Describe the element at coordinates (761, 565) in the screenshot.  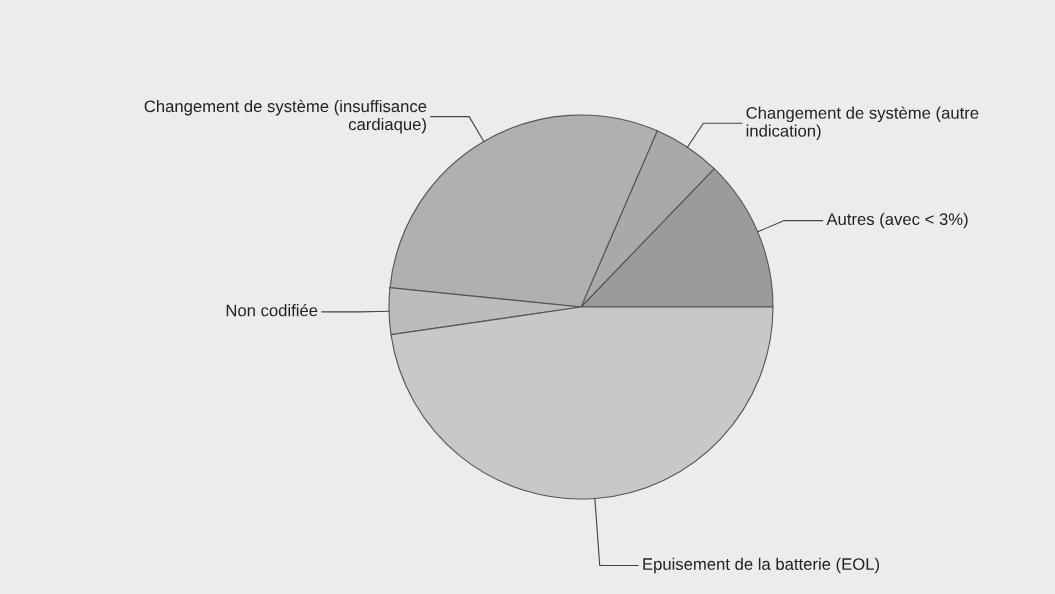
I see `slice-label: Epuisement de la batterie (EOL)` at that location.